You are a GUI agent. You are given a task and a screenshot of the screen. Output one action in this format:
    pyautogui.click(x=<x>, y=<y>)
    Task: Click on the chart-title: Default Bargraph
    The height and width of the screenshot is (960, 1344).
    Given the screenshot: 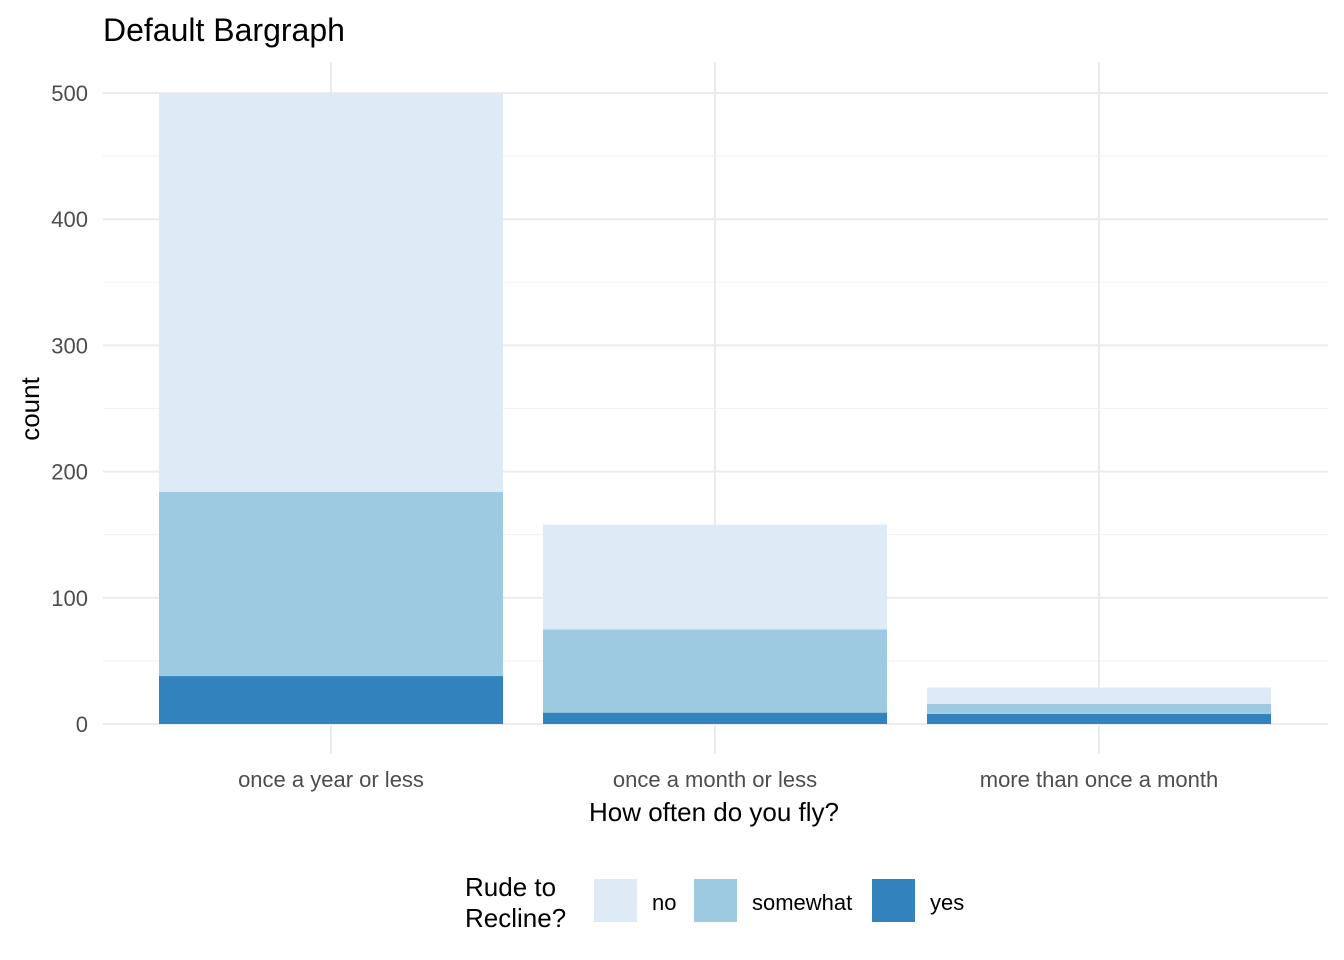 What is the action you would take?
    pyautogui.click(x=224, y=30)
    